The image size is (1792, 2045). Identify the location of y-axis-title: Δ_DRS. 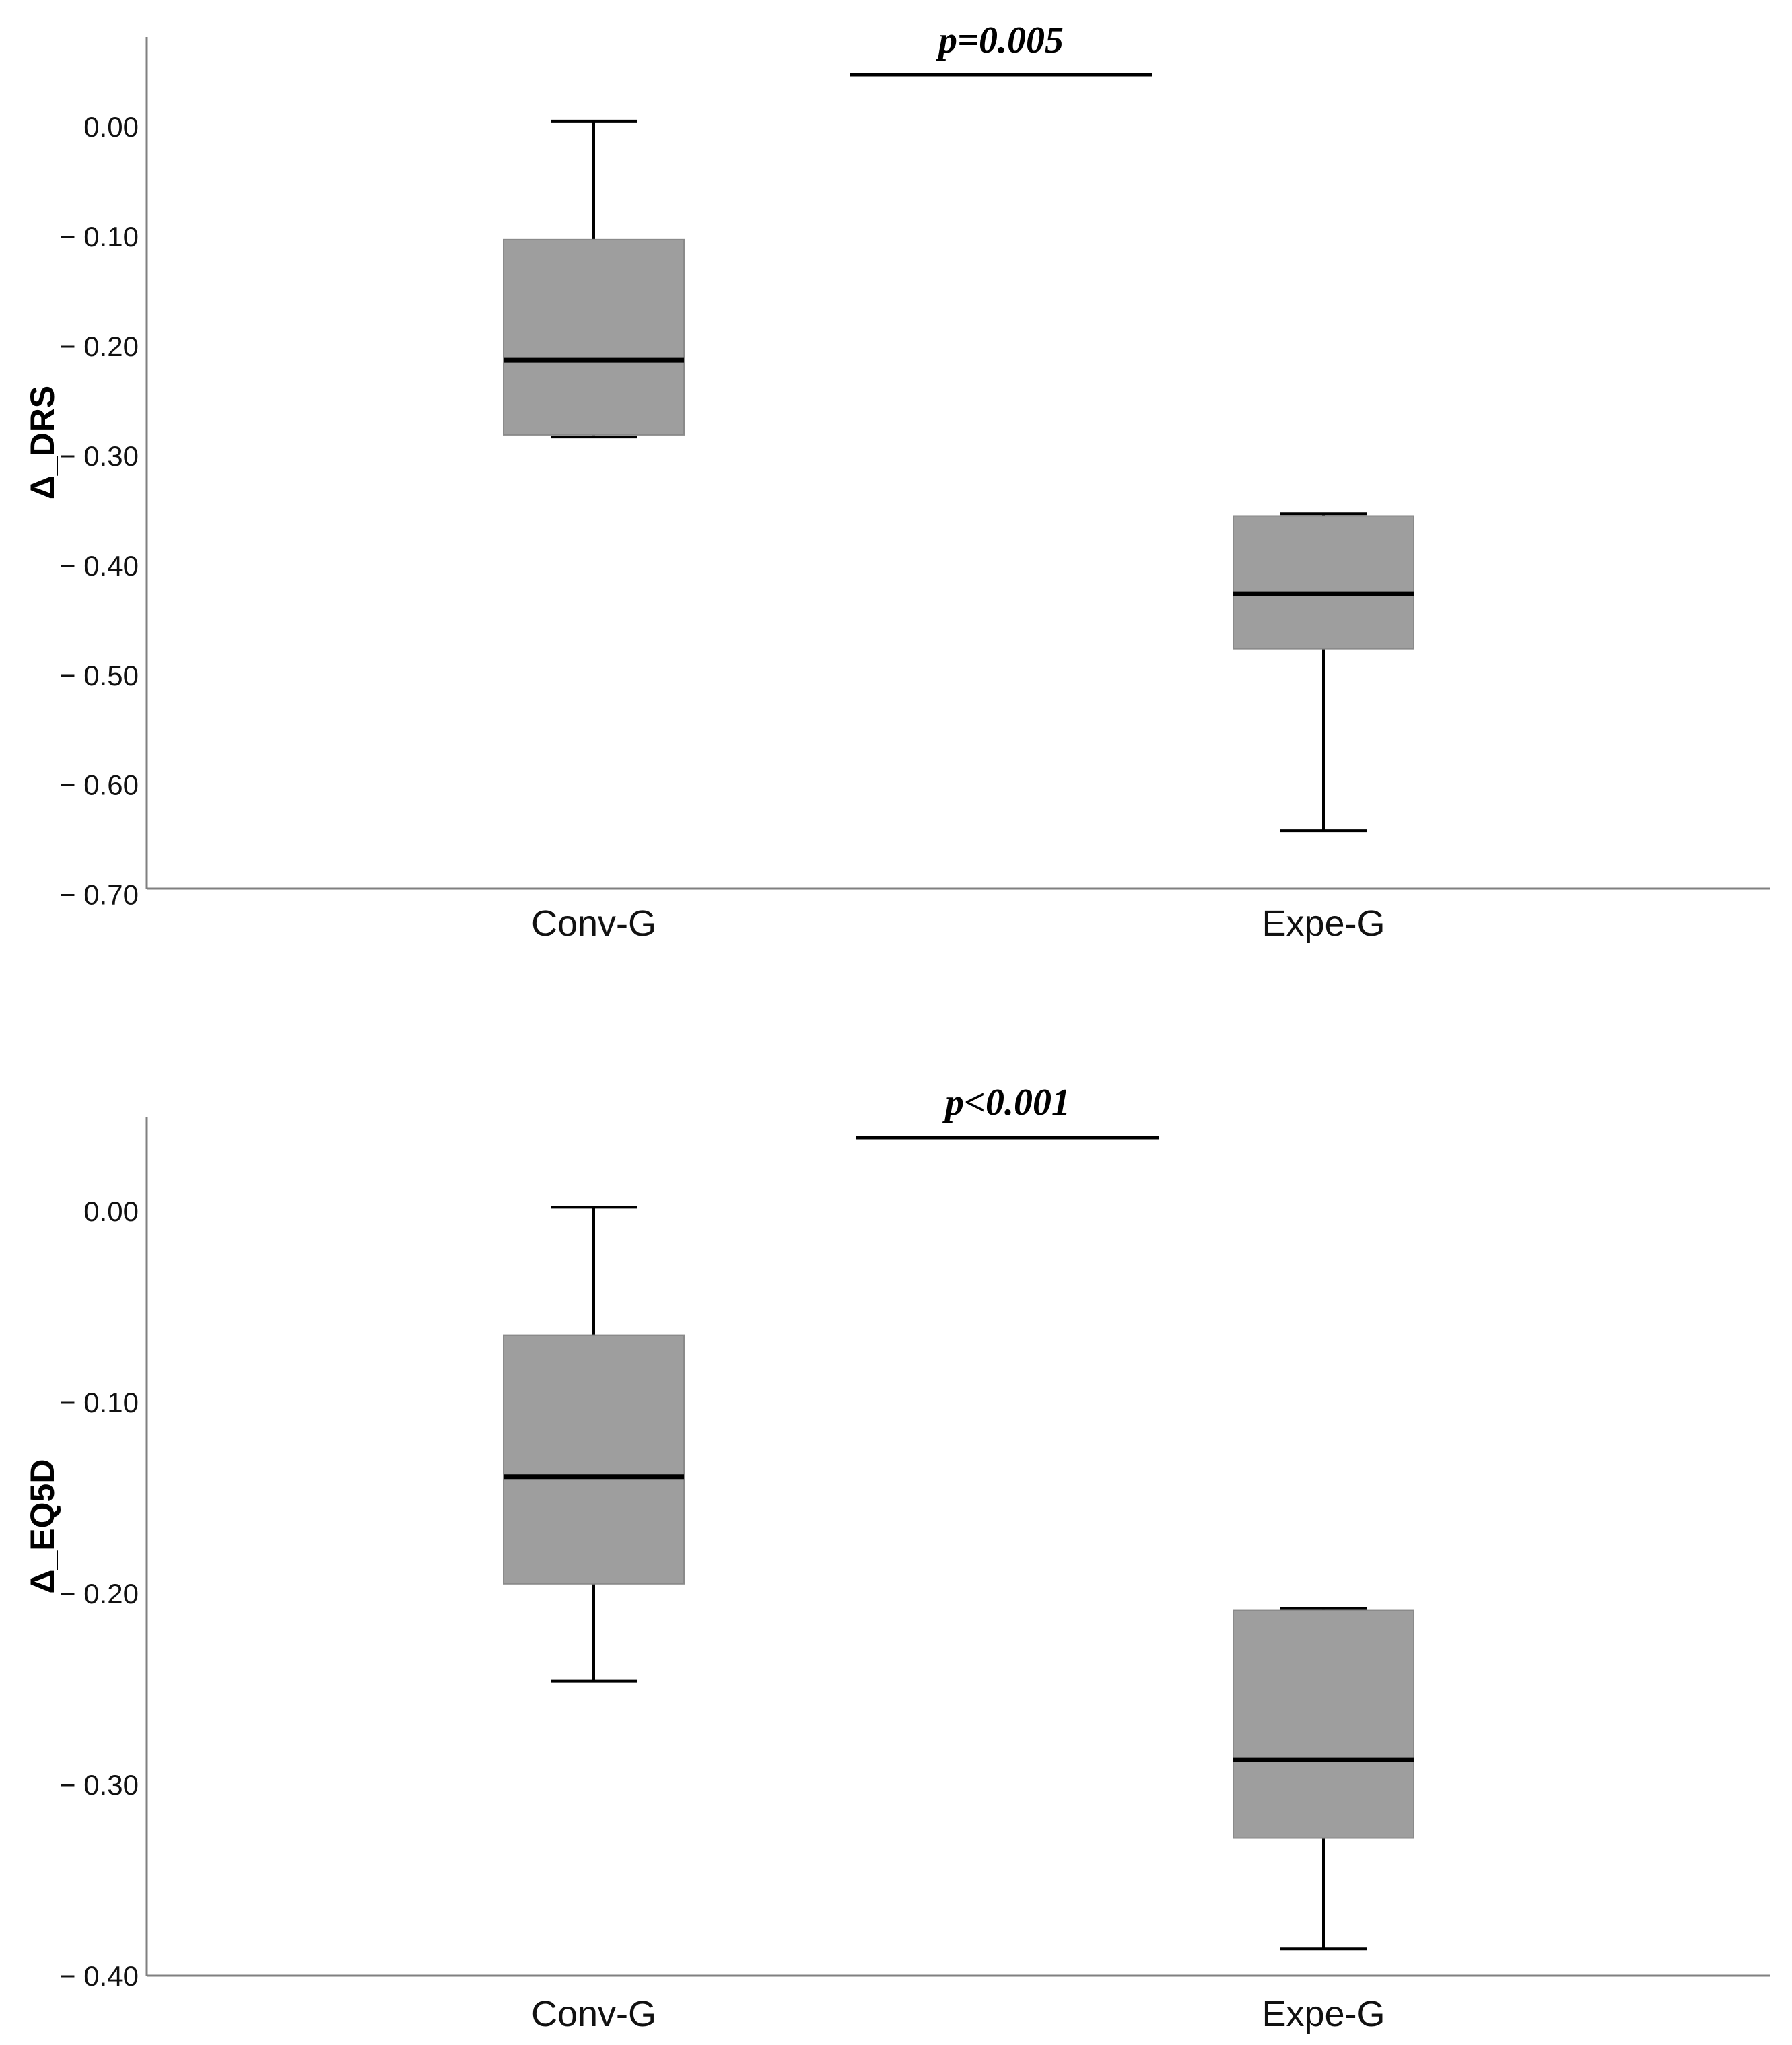
(42, 443).